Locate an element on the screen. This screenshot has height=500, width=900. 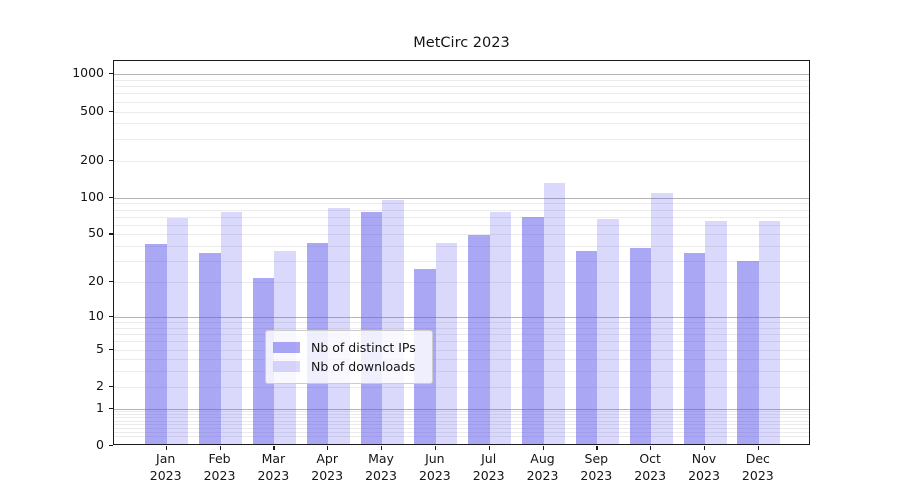
bar-distinct-ips-may is located at coordinates (371, 328).